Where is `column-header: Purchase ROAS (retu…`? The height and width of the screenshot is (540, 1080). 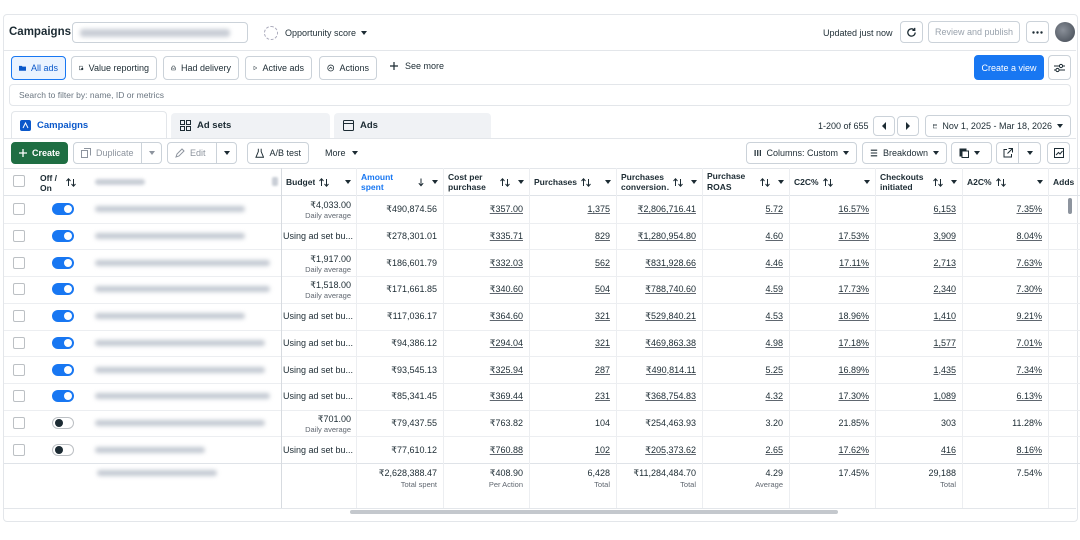 column-header: Purchase ROAS (retu… is located at coordinates (745, 182).